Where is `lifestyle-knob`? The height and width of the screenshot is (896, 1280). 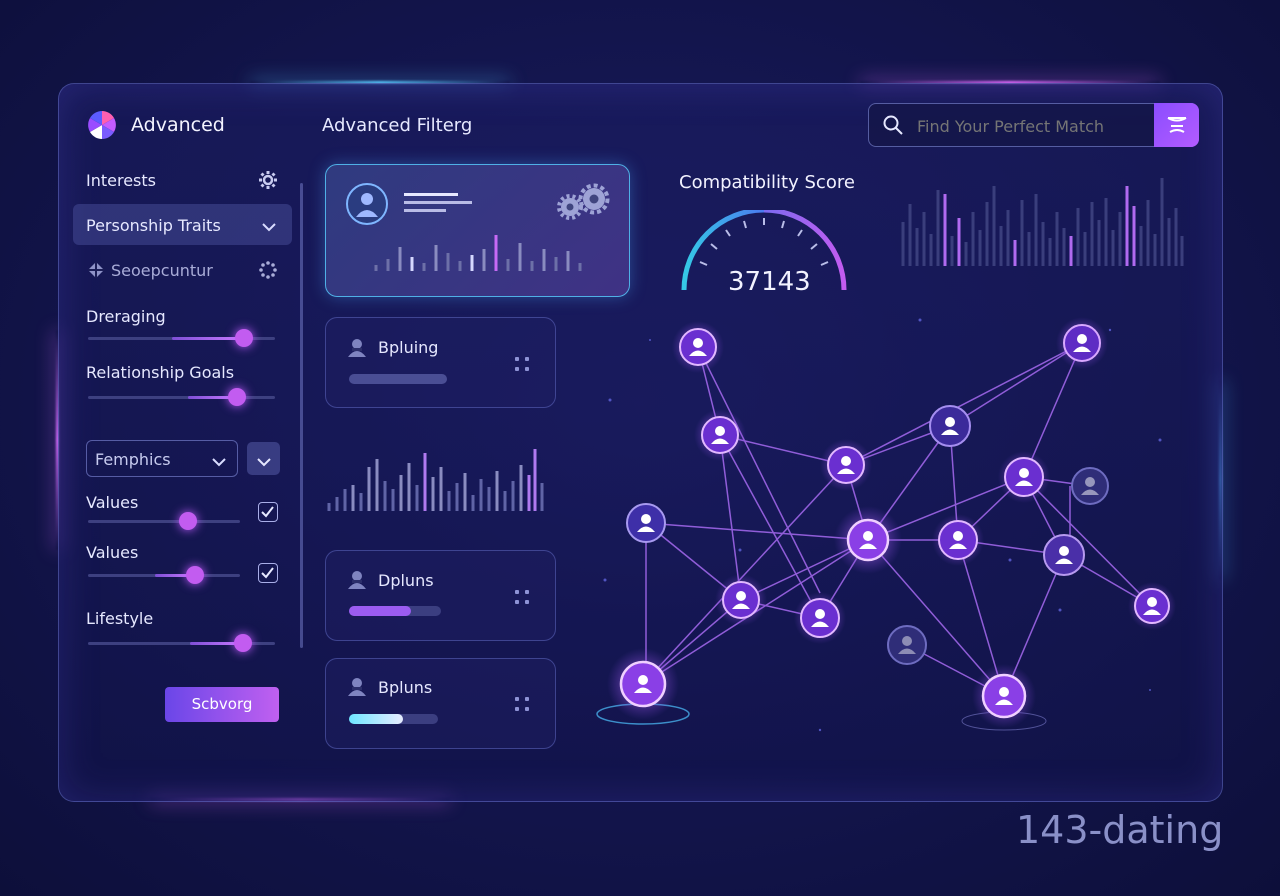 lifestyle-knob is located at coordinates (243, 643).